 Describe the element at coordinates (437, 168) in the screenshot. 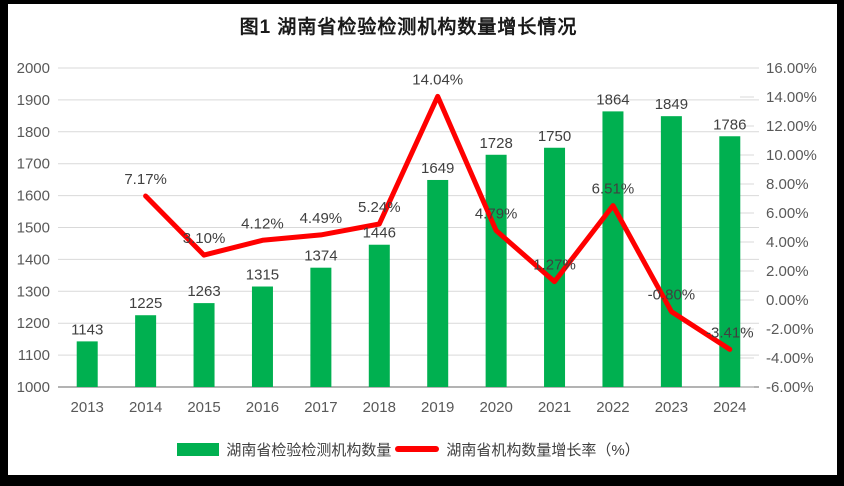

I see `bar-value-label: 1649` at that location.